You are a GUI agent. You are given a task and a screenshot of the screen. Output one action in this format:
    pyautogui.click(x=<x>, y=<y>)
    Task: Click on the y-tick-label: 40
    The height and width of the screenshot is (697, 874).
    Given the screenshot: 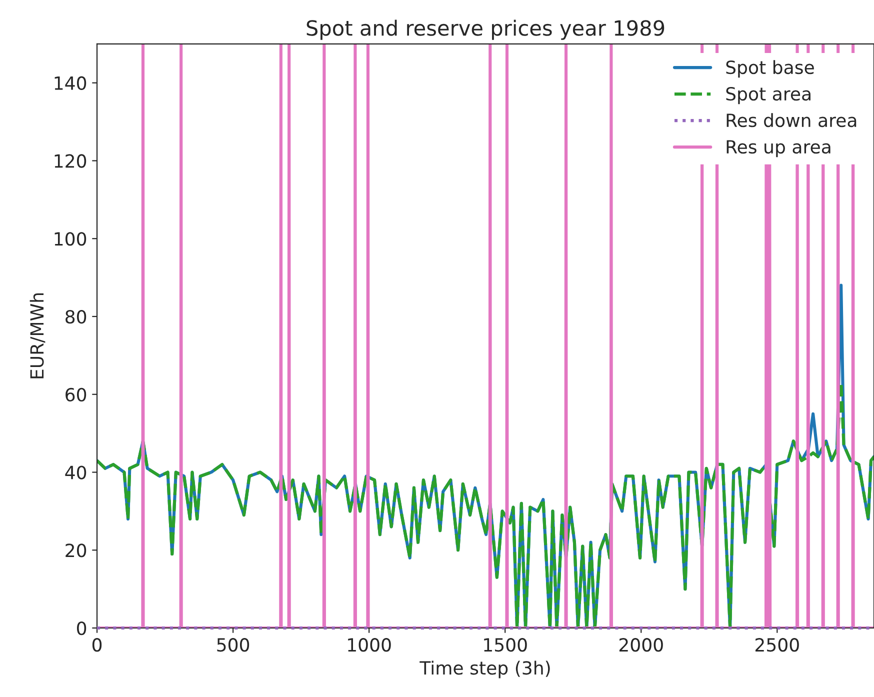 What is the action you would take?
    pyautogui.click(x=75, y=473)
    